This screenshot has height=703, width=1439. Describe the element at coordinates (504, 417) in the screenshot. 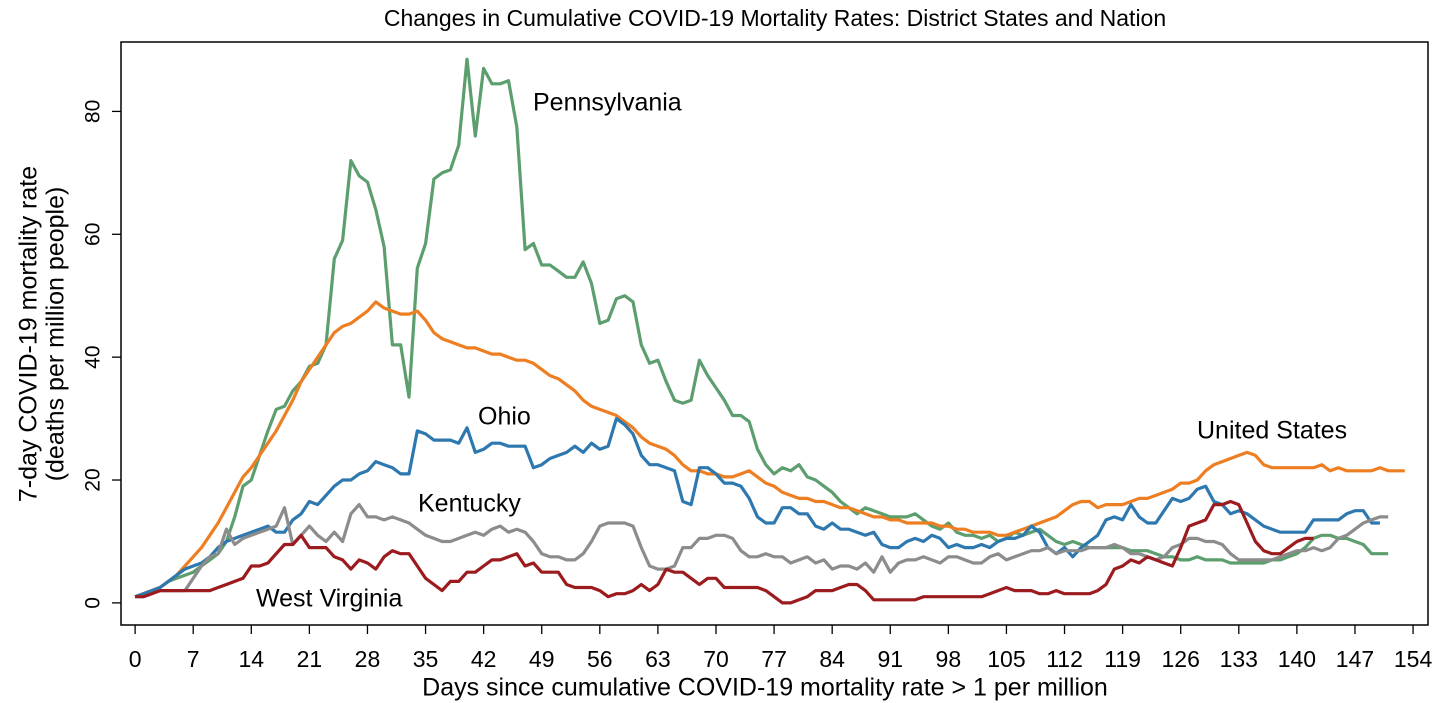

I see `series-label: Ohio` at that location.